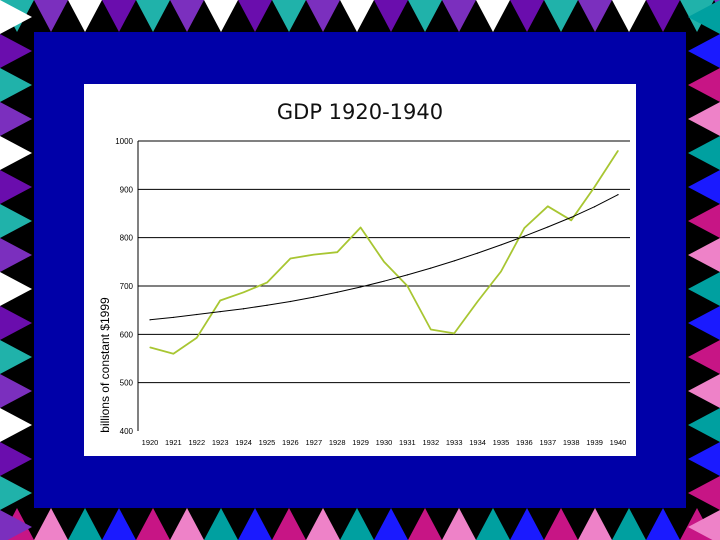 The width and height of the screenshot is (720, 540). Describe the element at coordinates (360, 112) in the screenshot. I see `chart-title: GDP 1920-1940` at that location.